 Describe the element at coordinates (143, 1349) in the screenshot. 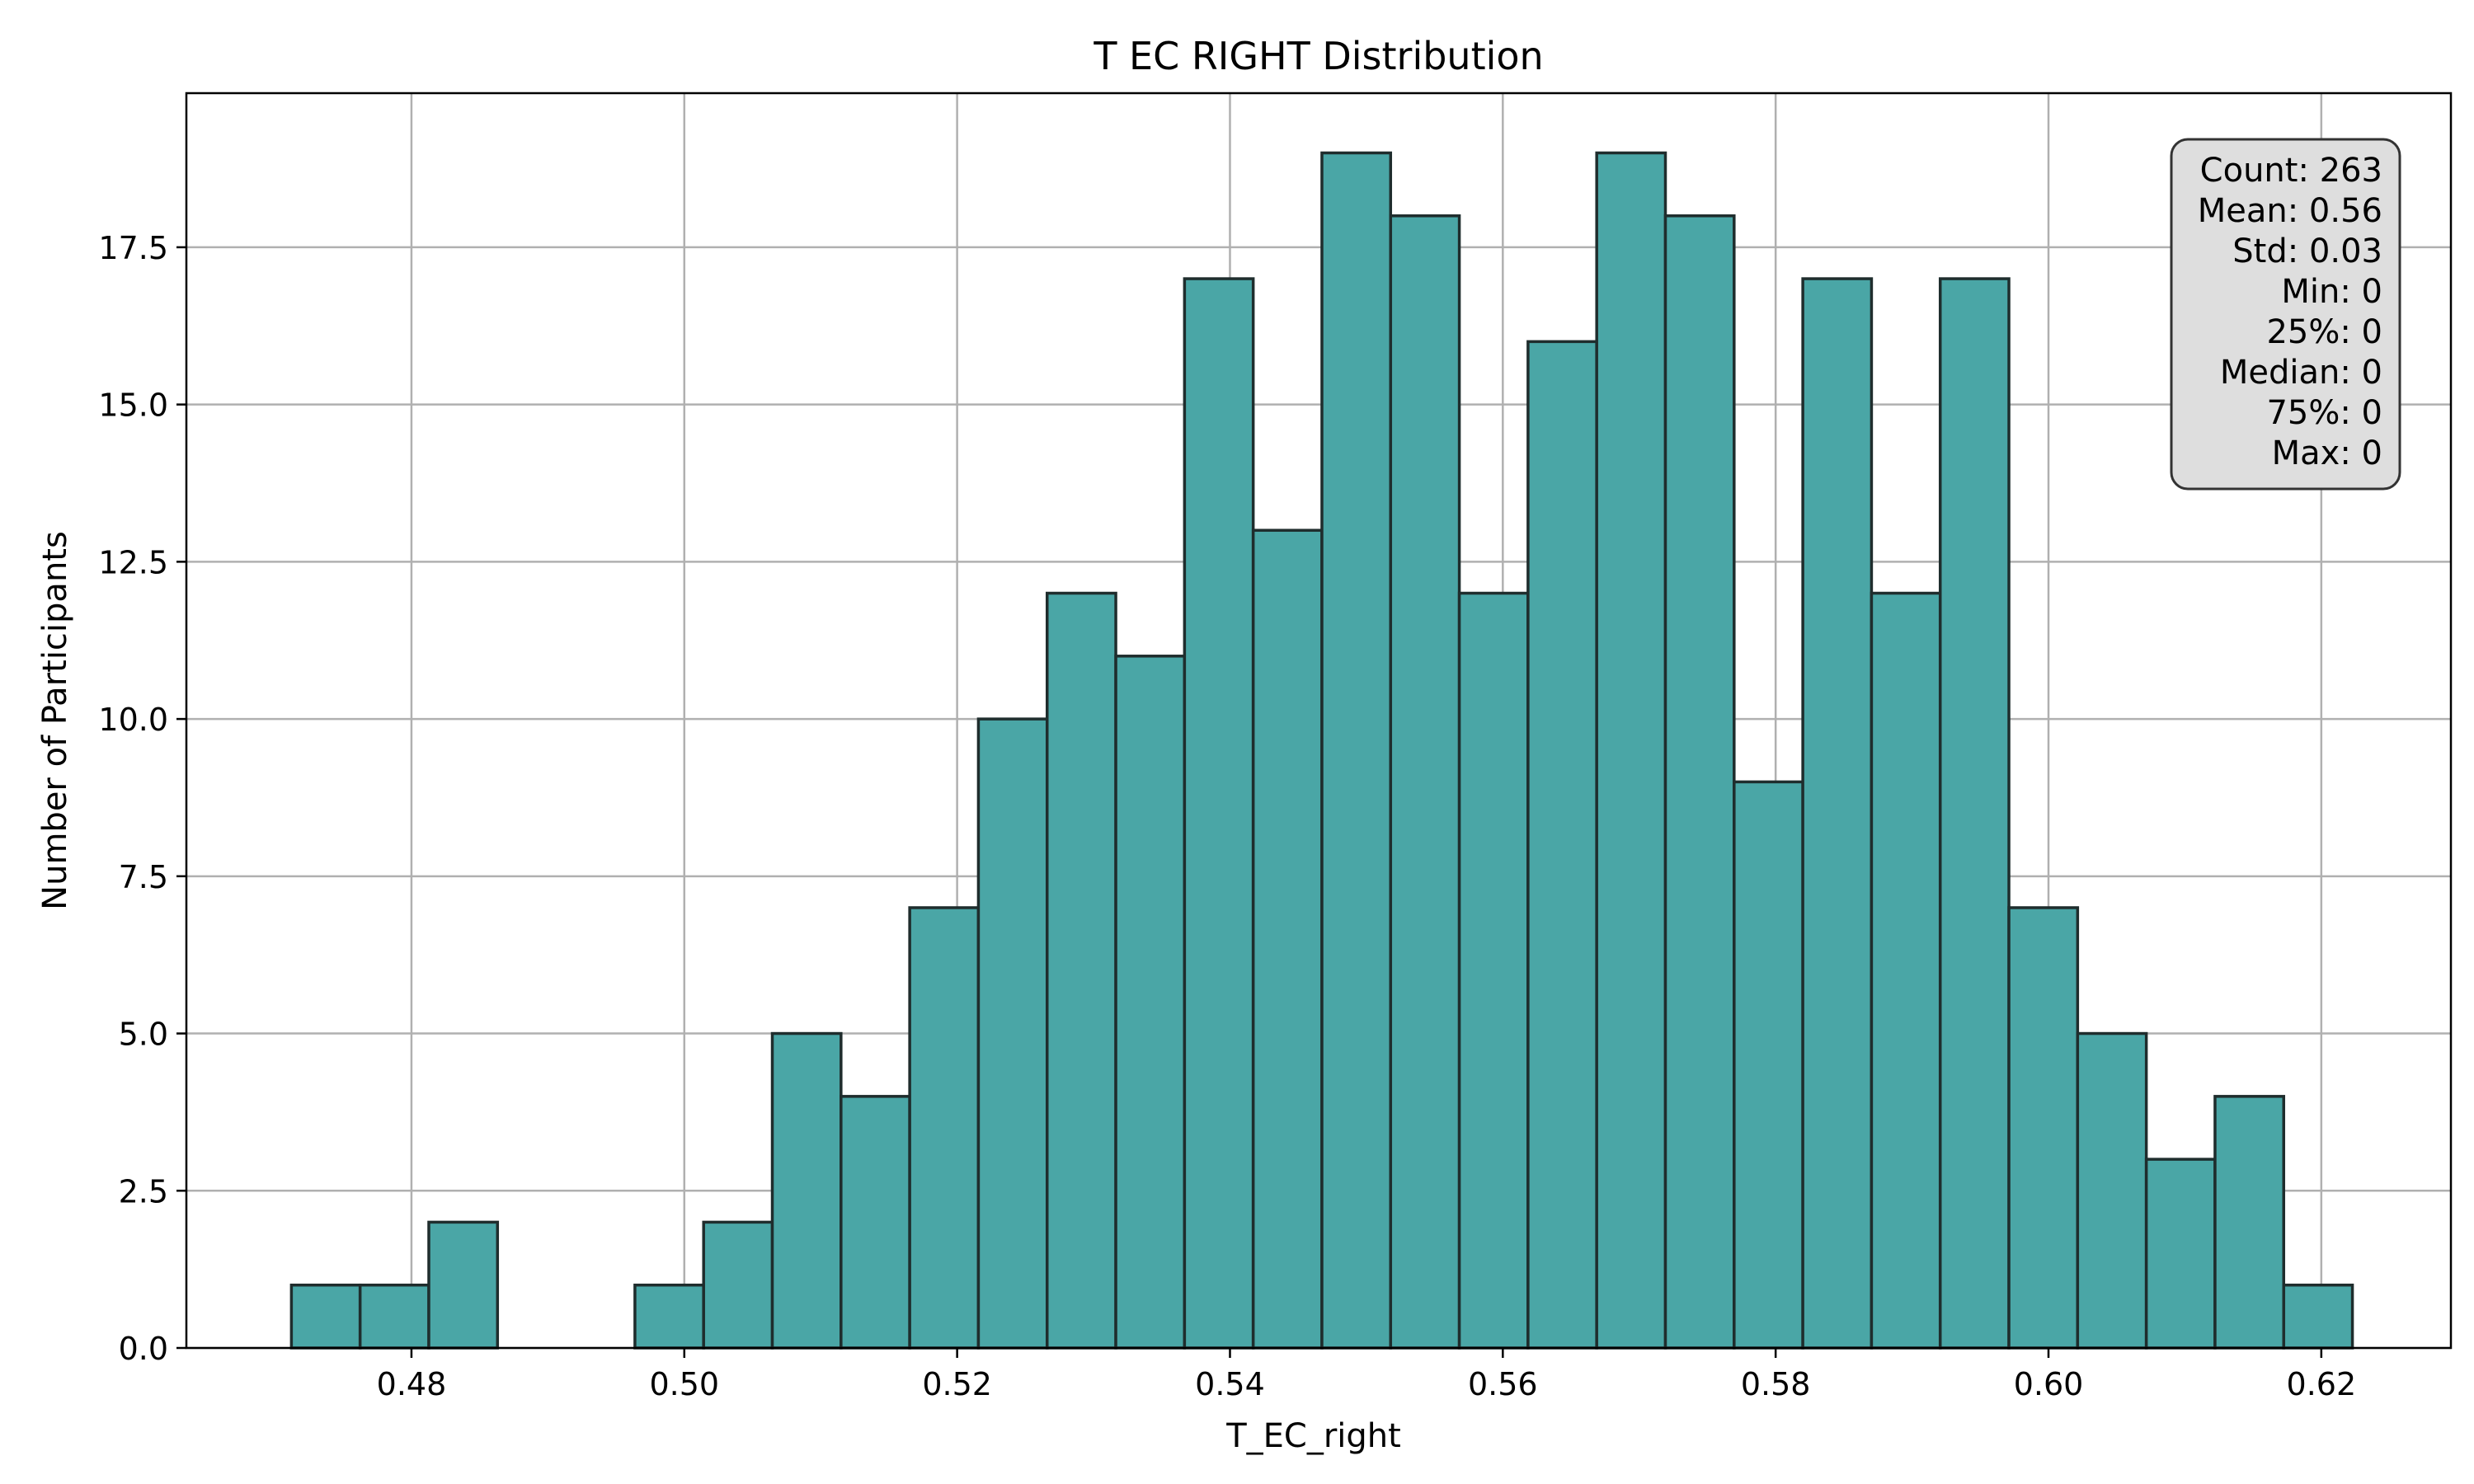

I see `y-tick-label: 0.0` at that location.